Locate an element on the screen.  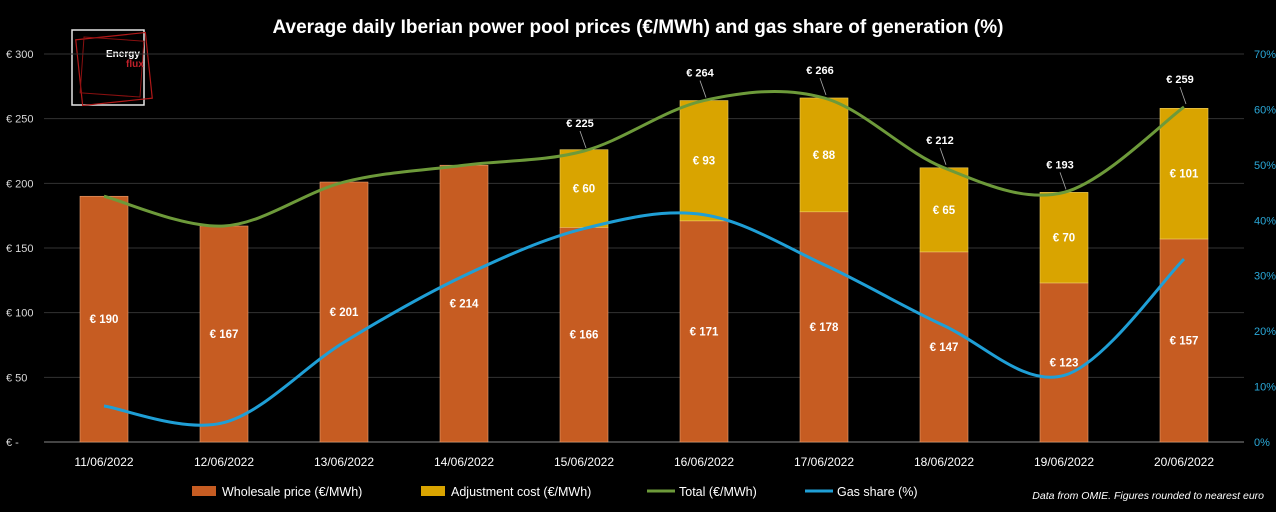
bar-label-adjustment: € 88 is located at coordinates (824, 156).